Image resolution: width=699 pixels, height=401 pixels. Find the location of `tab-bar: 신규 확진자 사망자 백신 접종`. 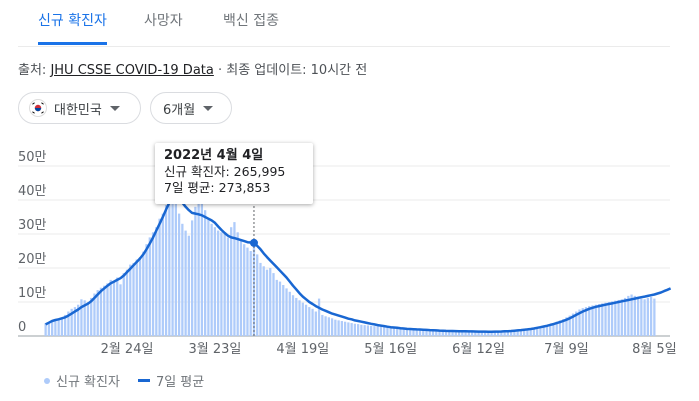

tab-bar: 신규 확진자 사망자 백신 접종 is located at coordinates (344, 23).